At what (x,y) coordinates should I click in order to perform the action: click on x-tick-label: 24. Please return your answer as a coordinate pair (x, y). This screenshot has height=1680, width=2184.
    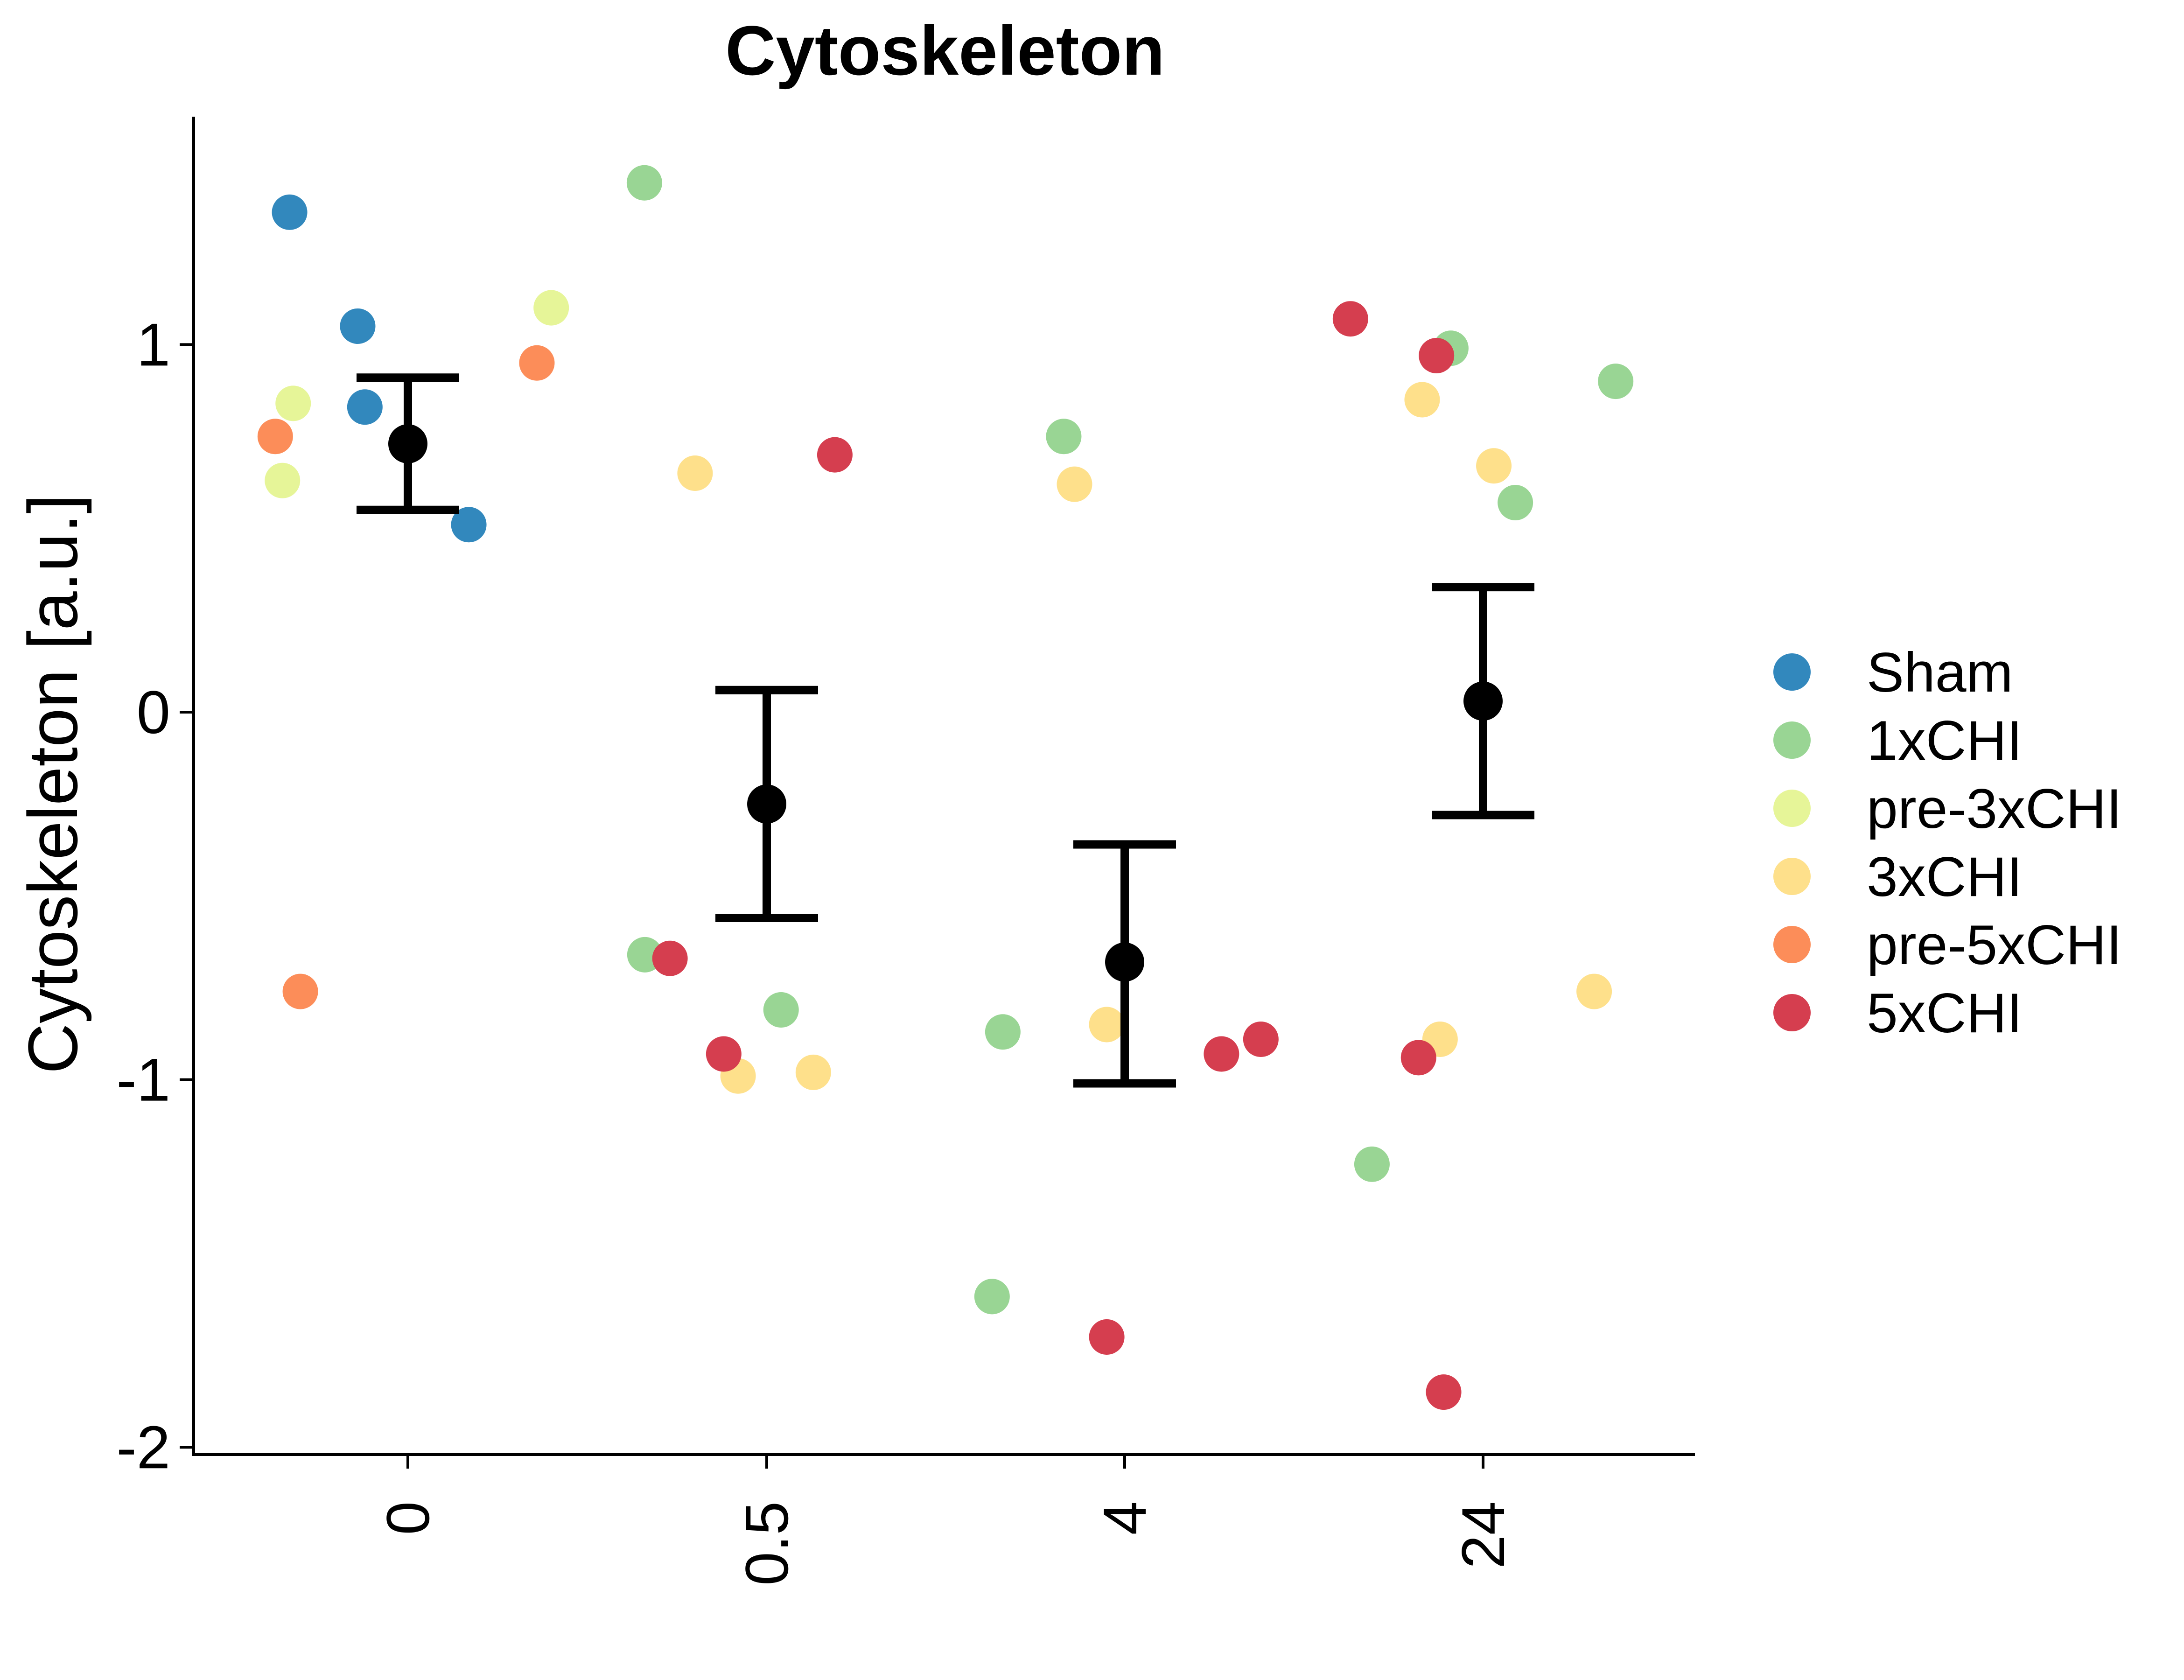
    Looking at the image, I should click on (1483, 1535).